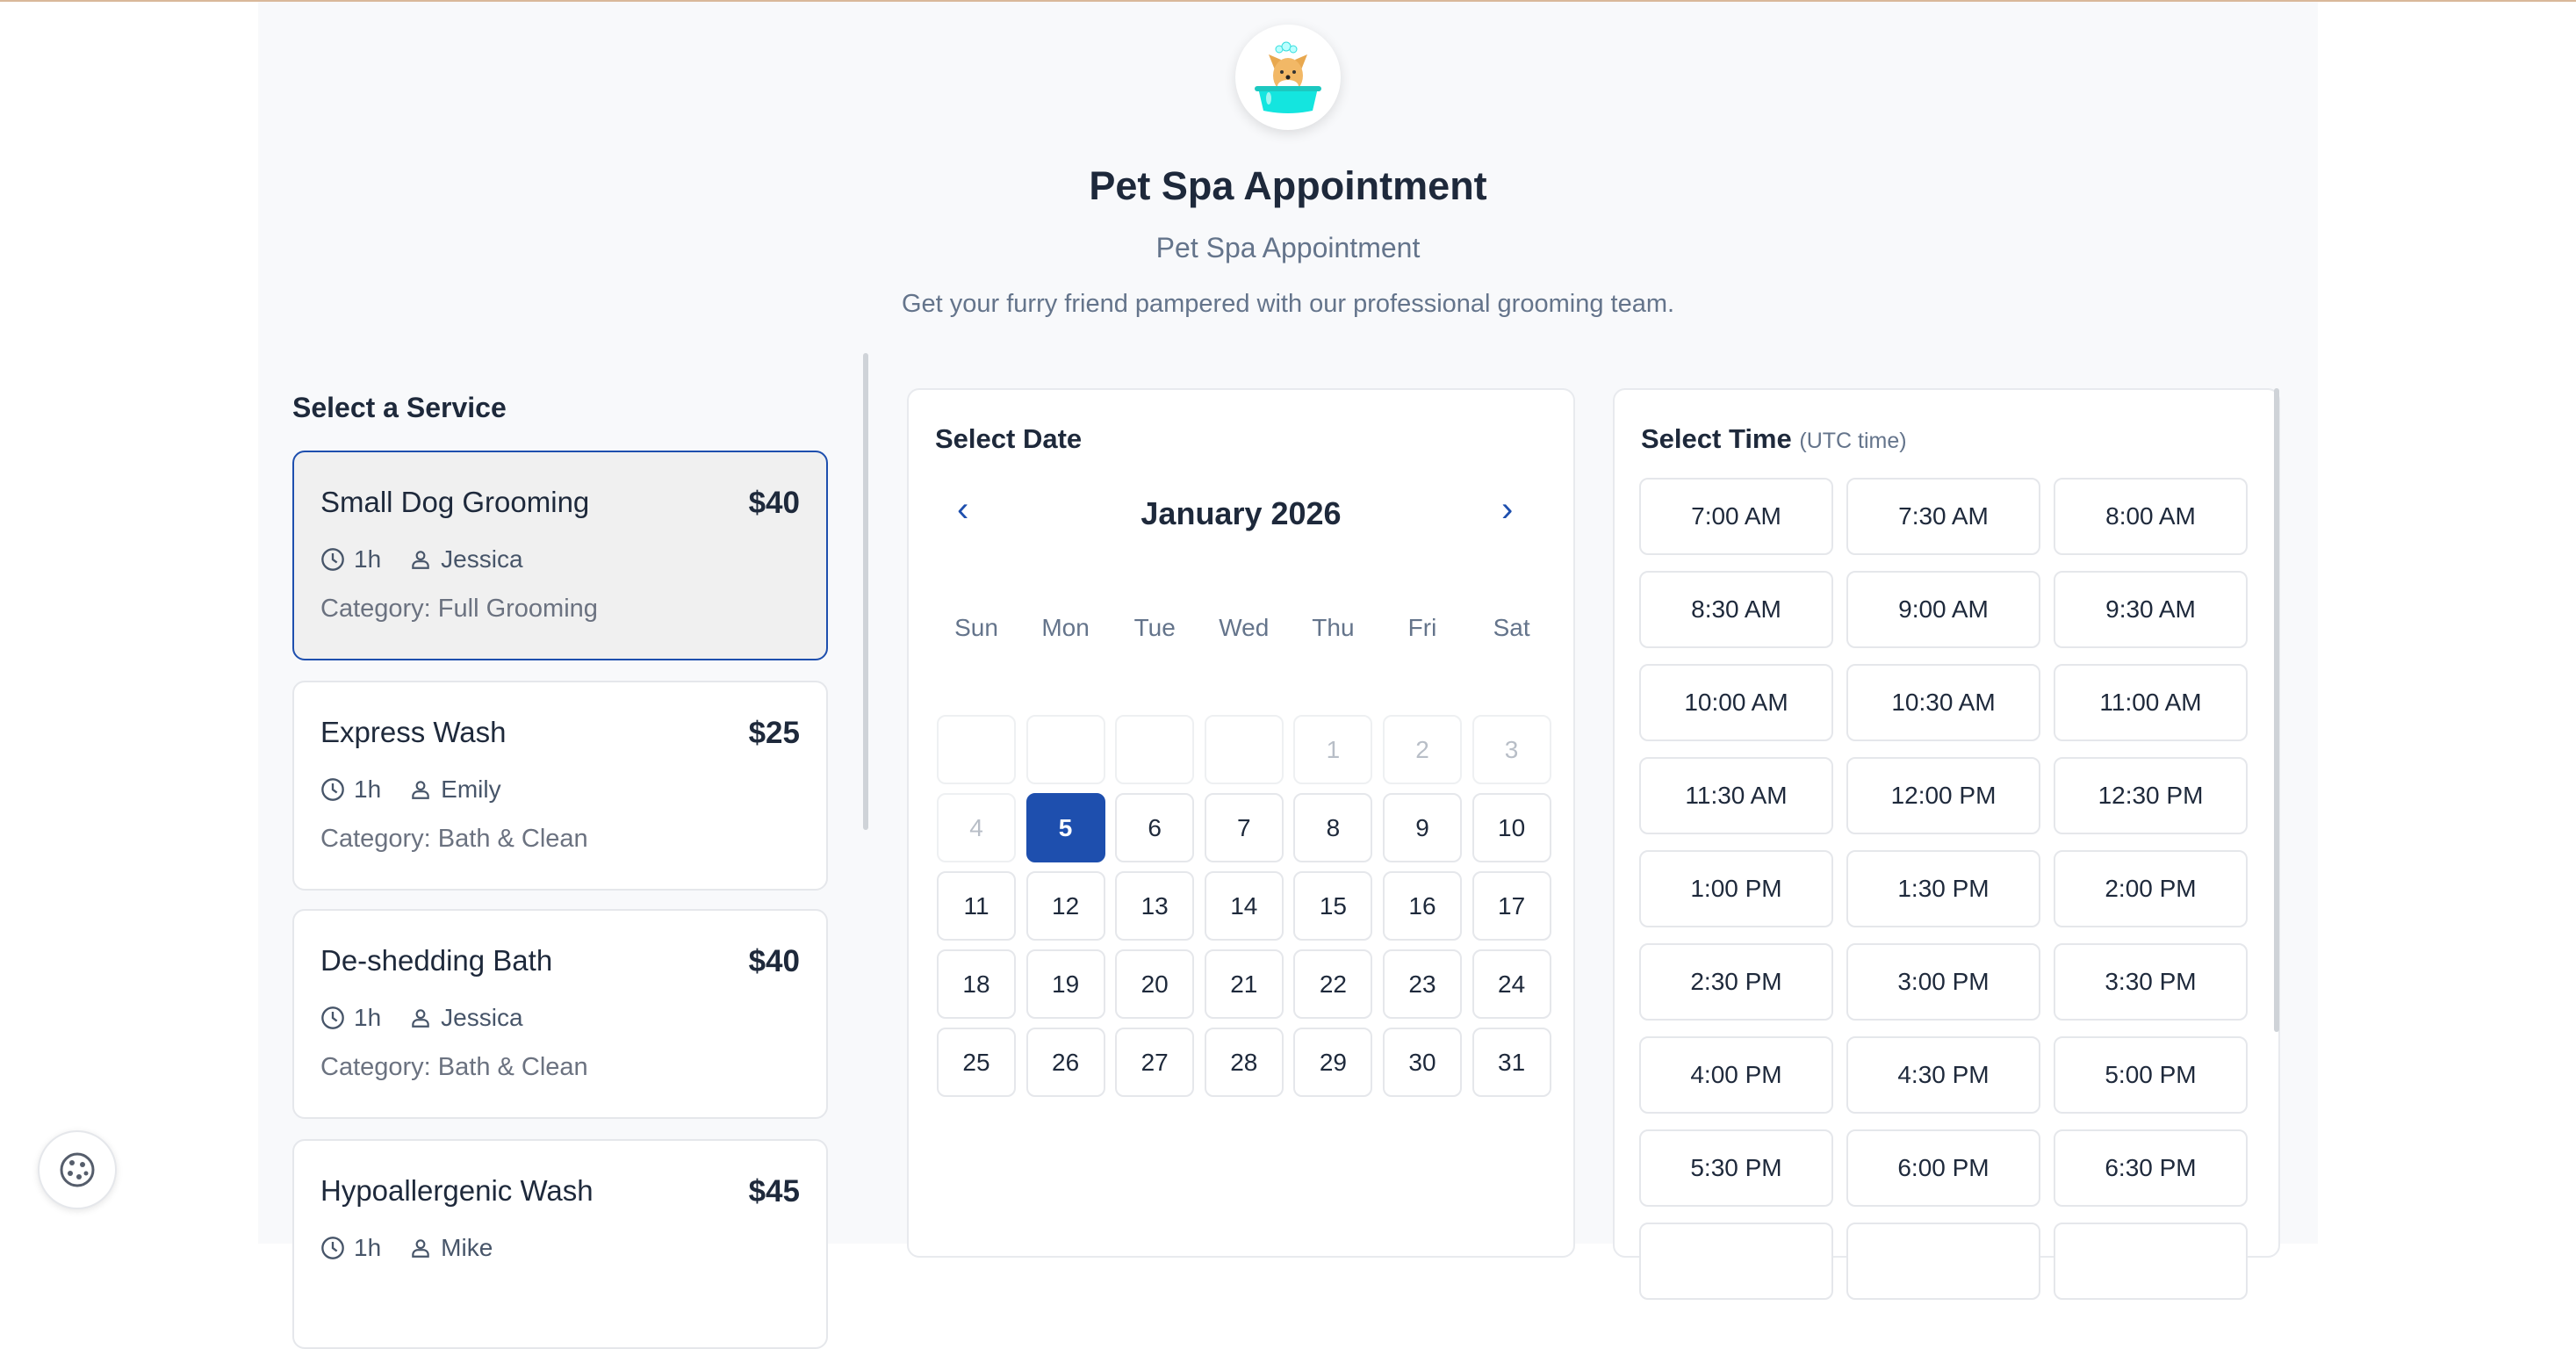 The height and width of the screenshot is (1349, 2576). Describe the element at coordinates (1943, 609) in the screenshot. I see `time-slot-button: 9:00 AM` at that location.